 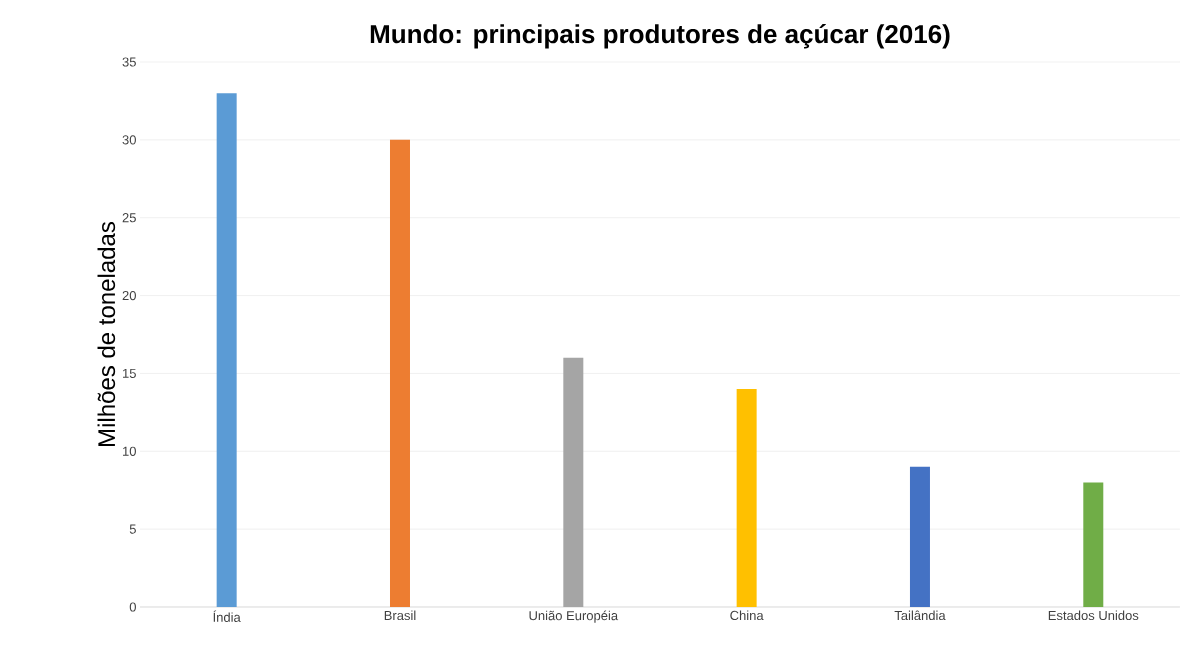 What do you see at coordinates (747, 615) in the screenshot?
I see `x-tick-label: China` at bounding box center [747, 615].